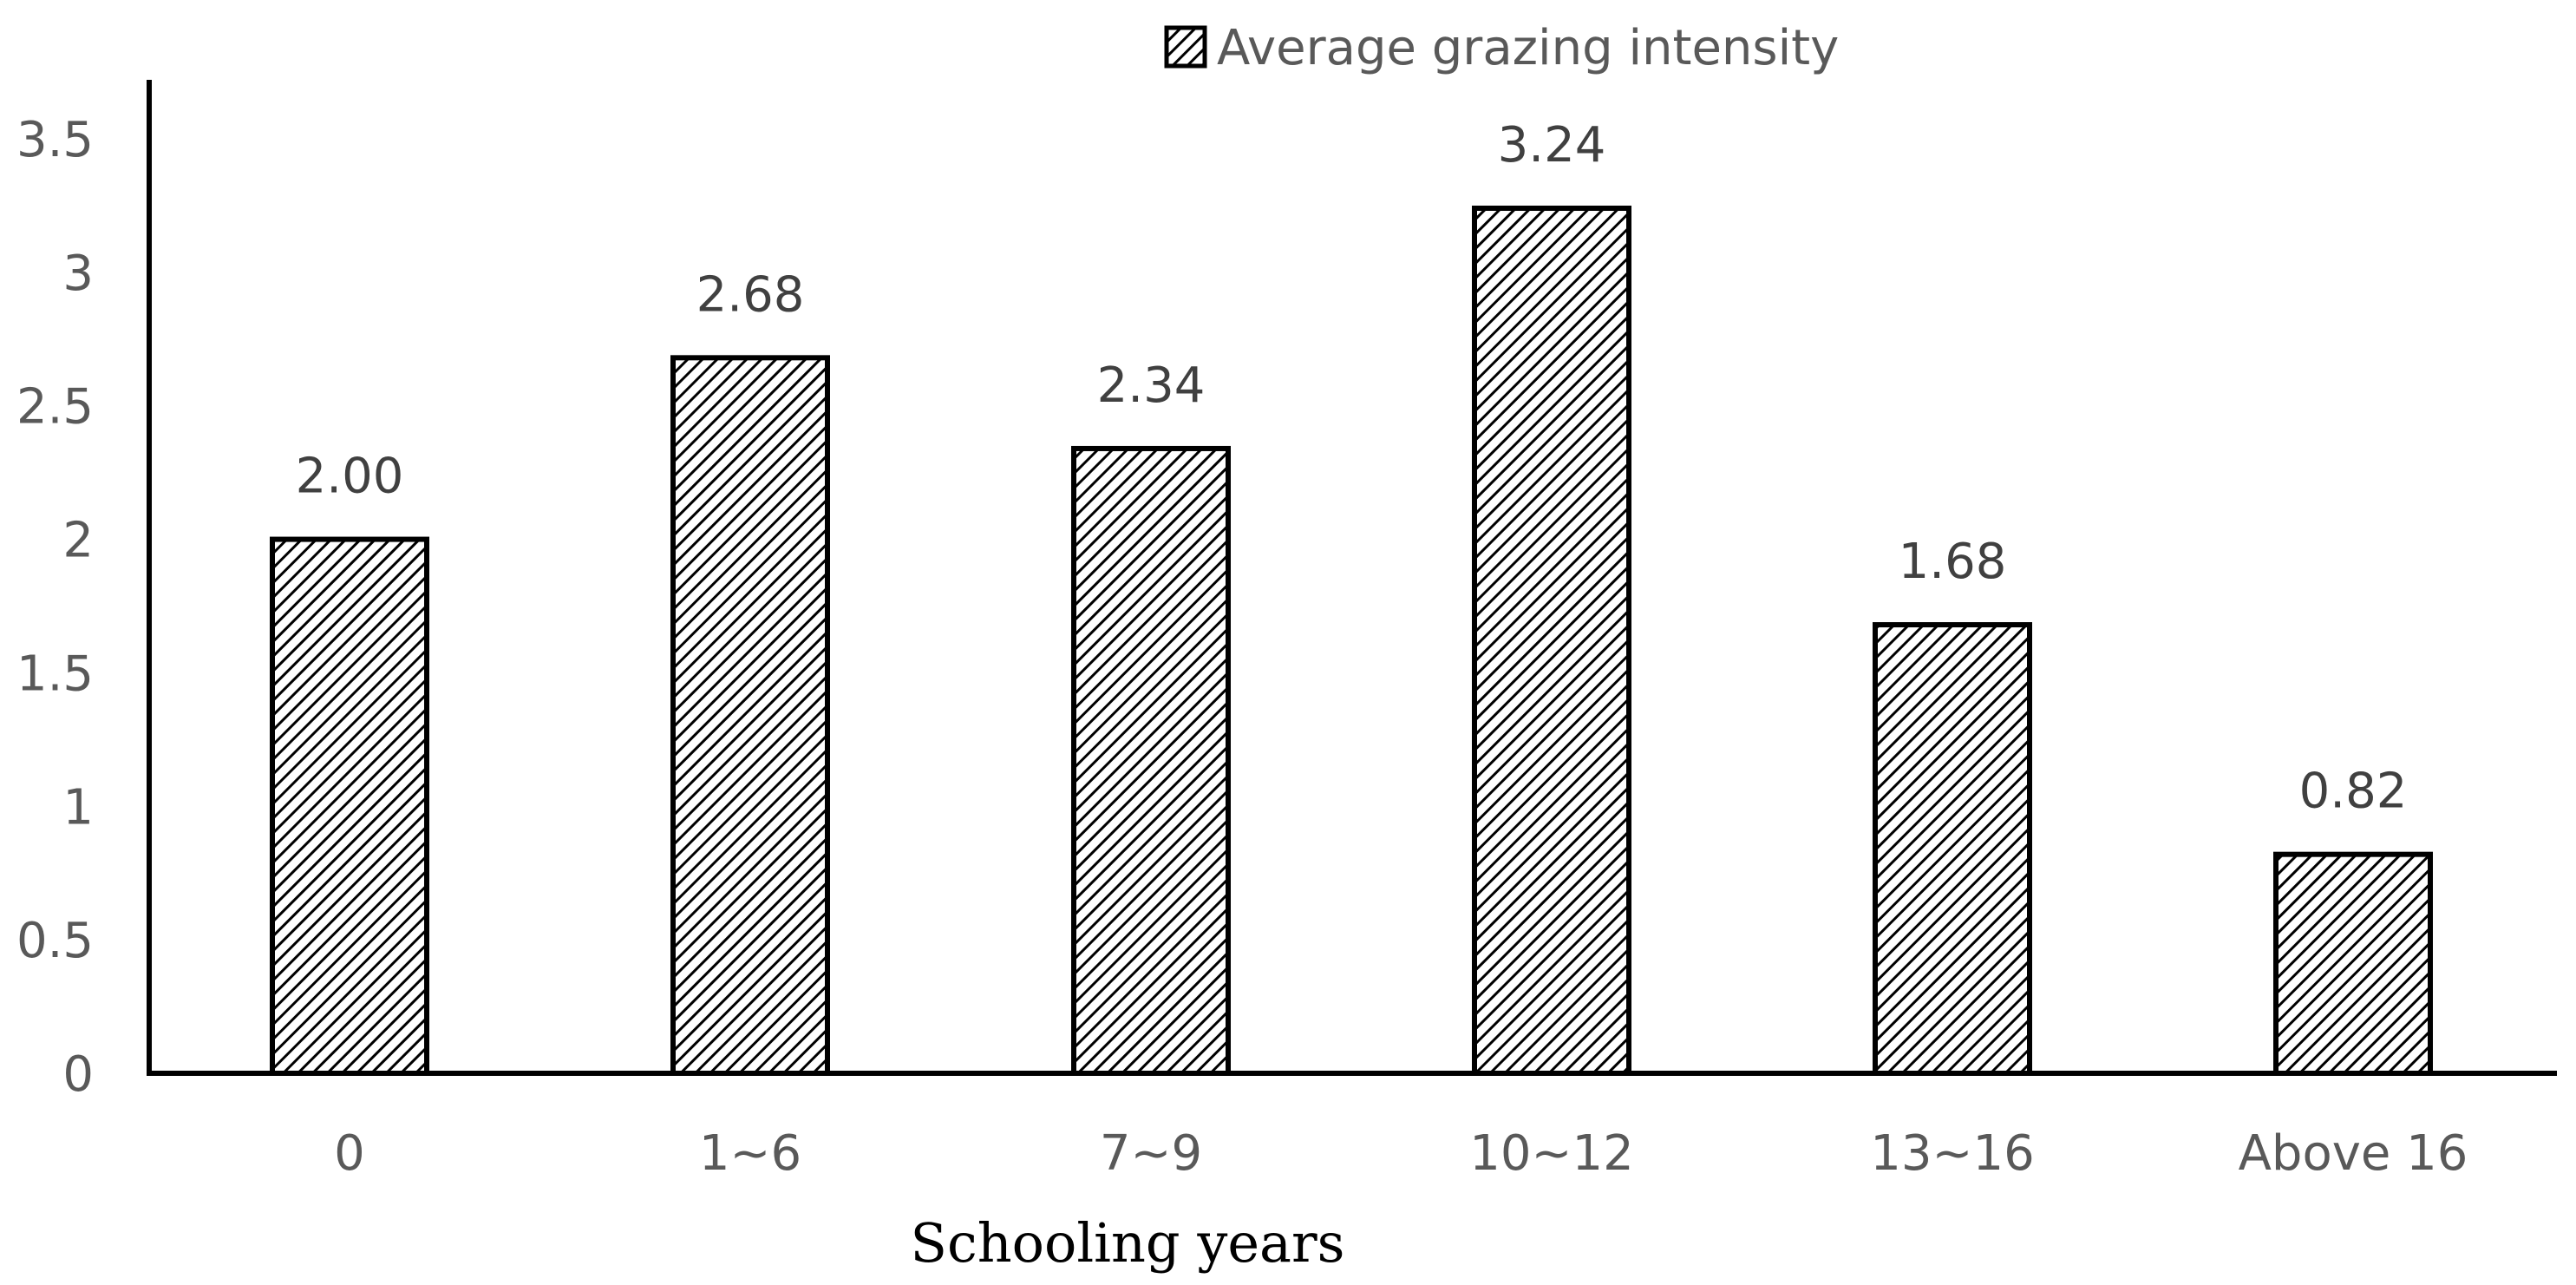 The image size is (2576, 1285). What do you see at coordinates (78, 807) in the screenshot?
I see `y-tick-label: 1` at bounding box center [78, 807].